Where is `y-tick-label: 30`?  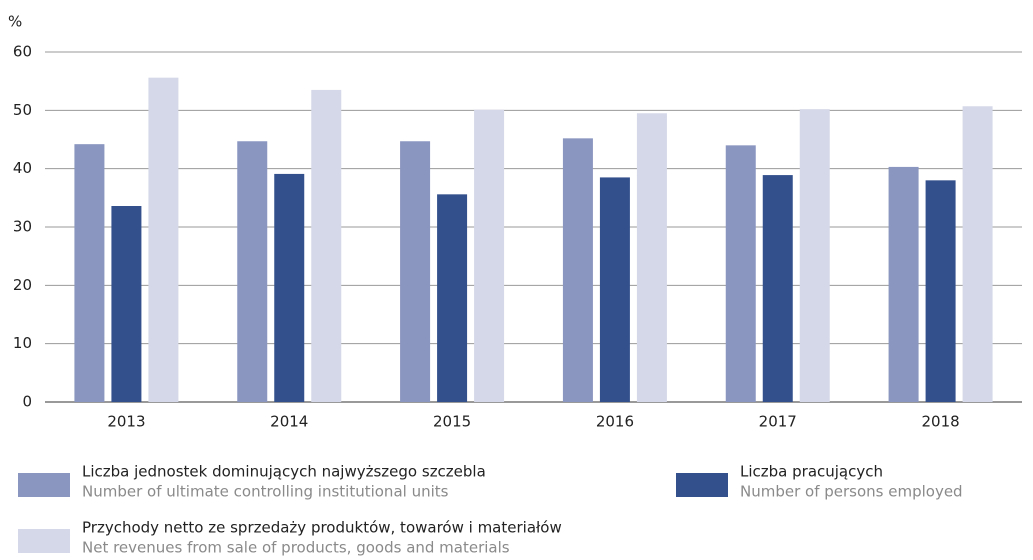 y-tick-label: 30 is located at coordinates (22, 227).